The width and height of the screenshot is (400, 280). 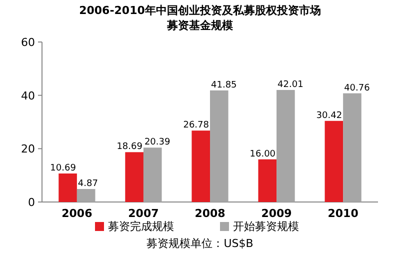 I want to click on legend-label: 开始募资规模, so click(x=266, y=226).